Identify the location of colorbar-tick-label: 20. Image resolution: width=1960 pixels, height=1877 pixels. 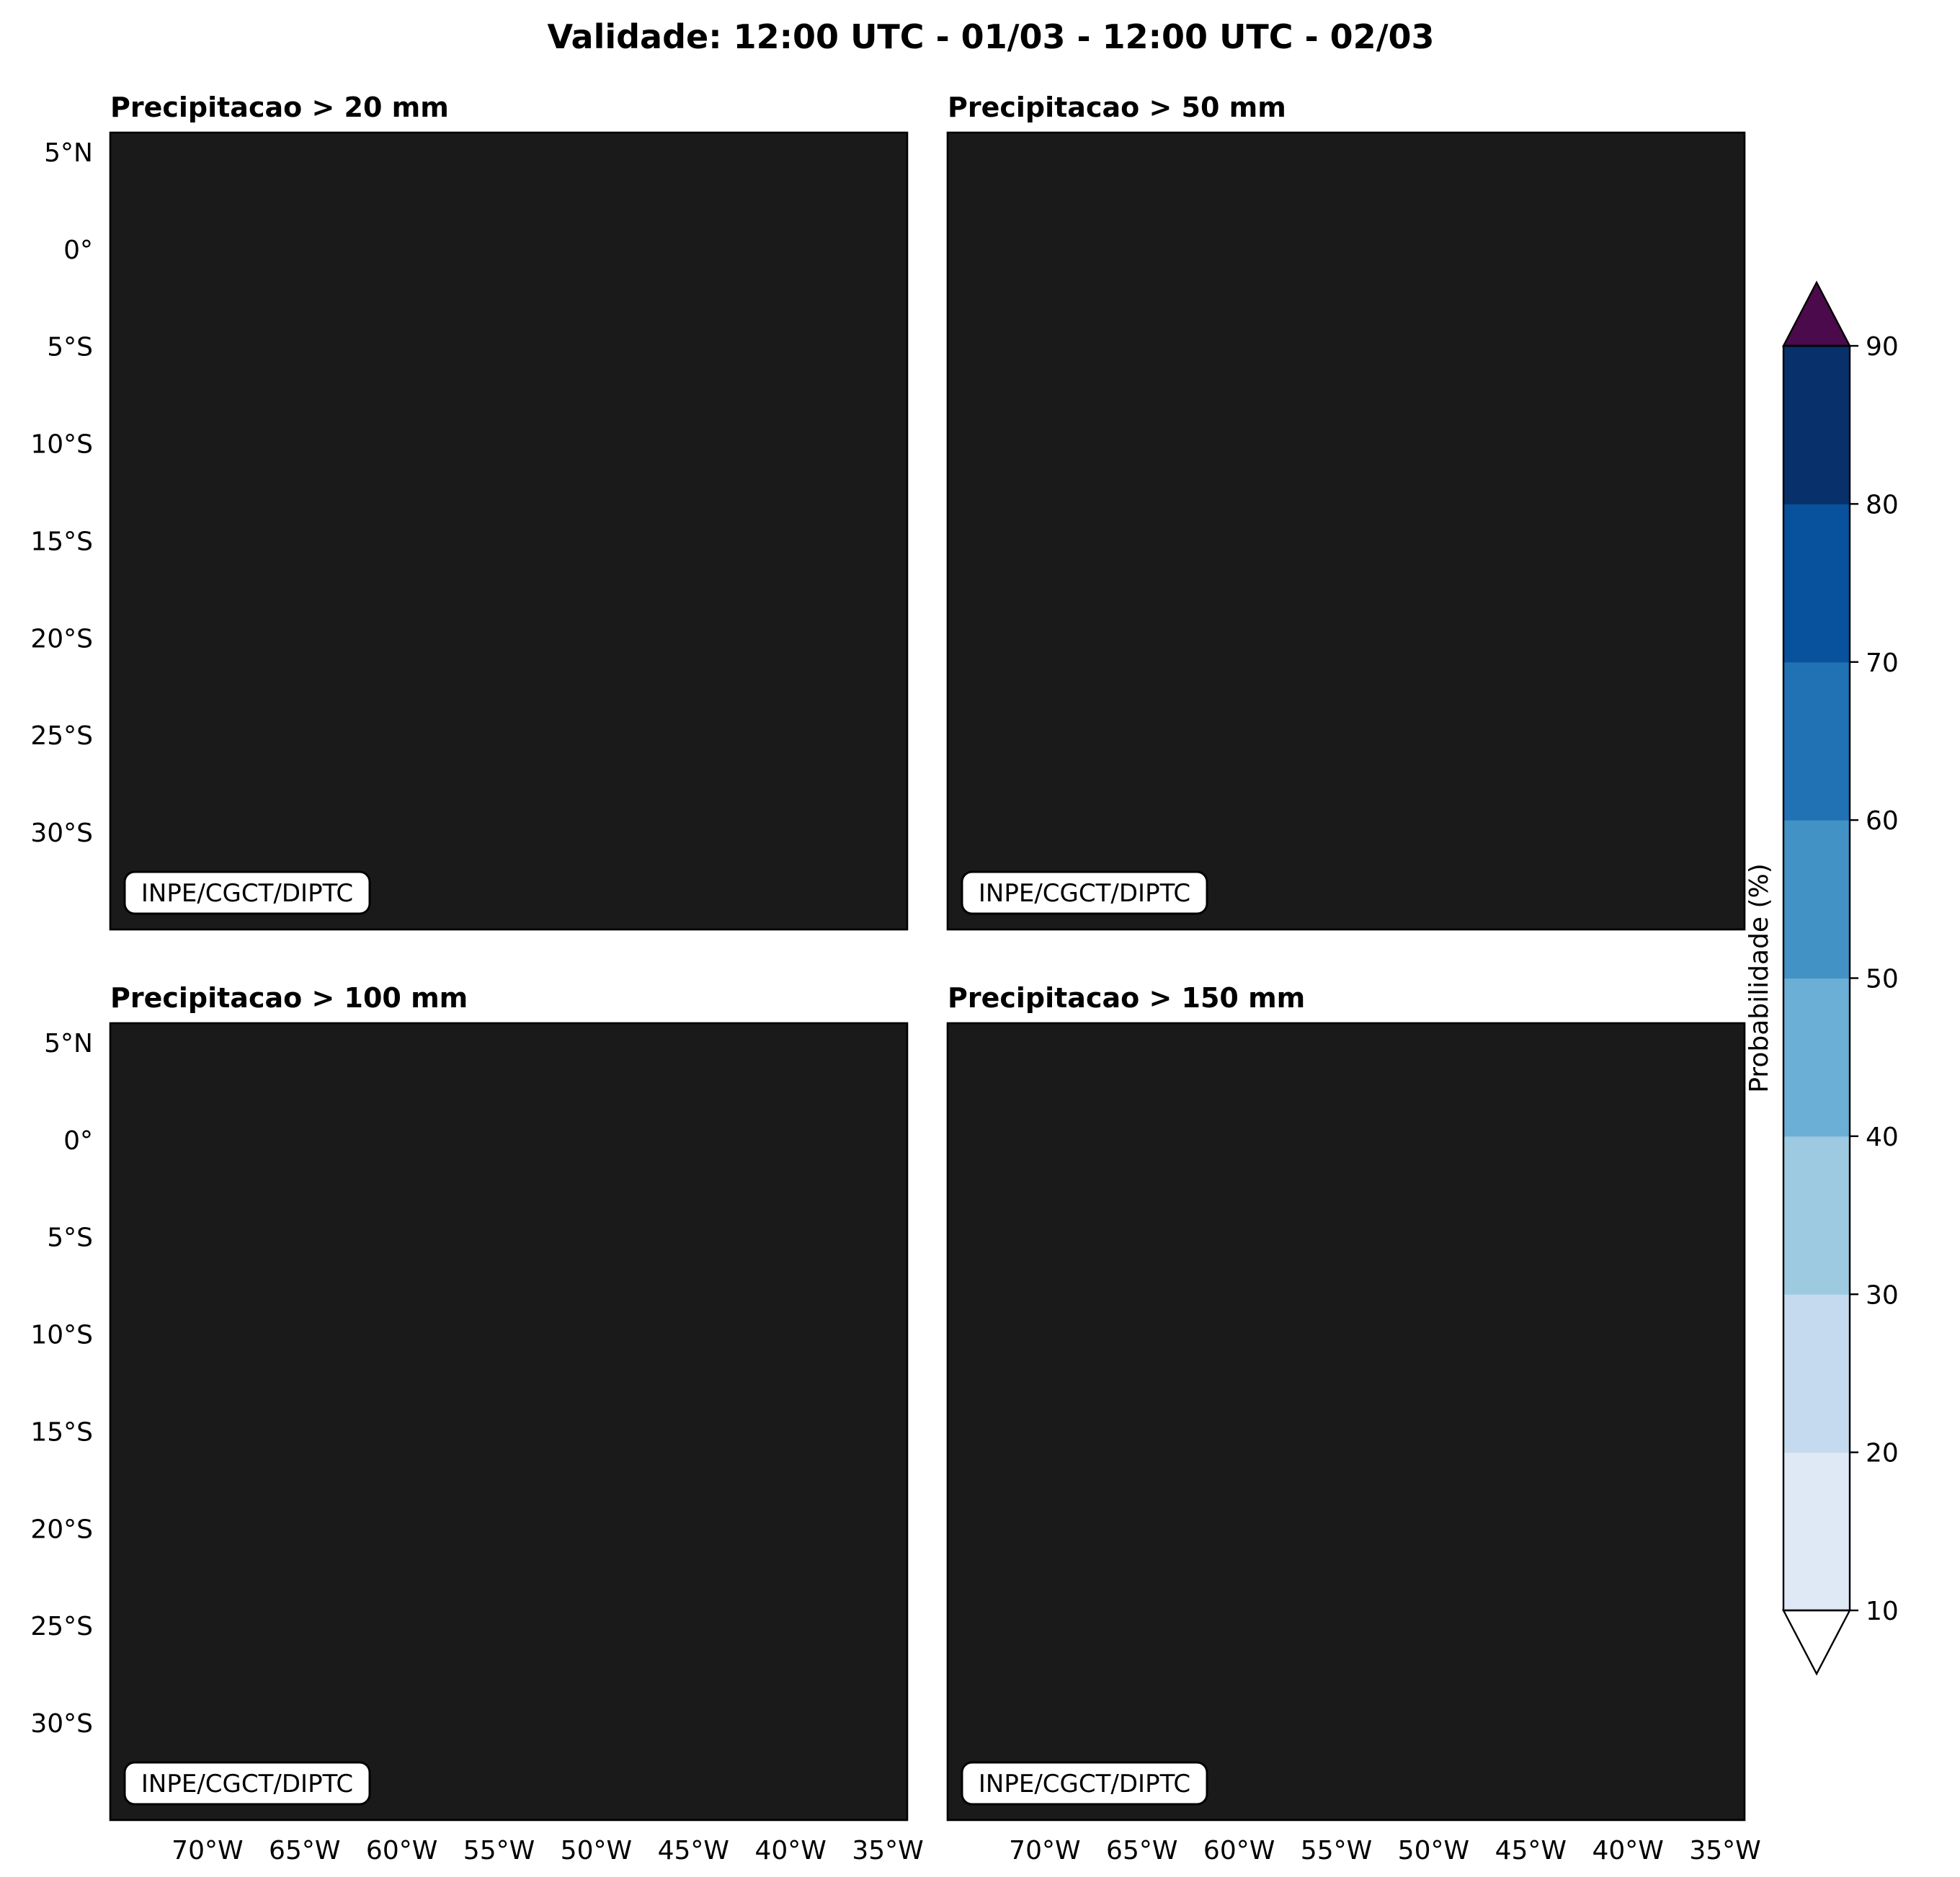
(1882, 1453).